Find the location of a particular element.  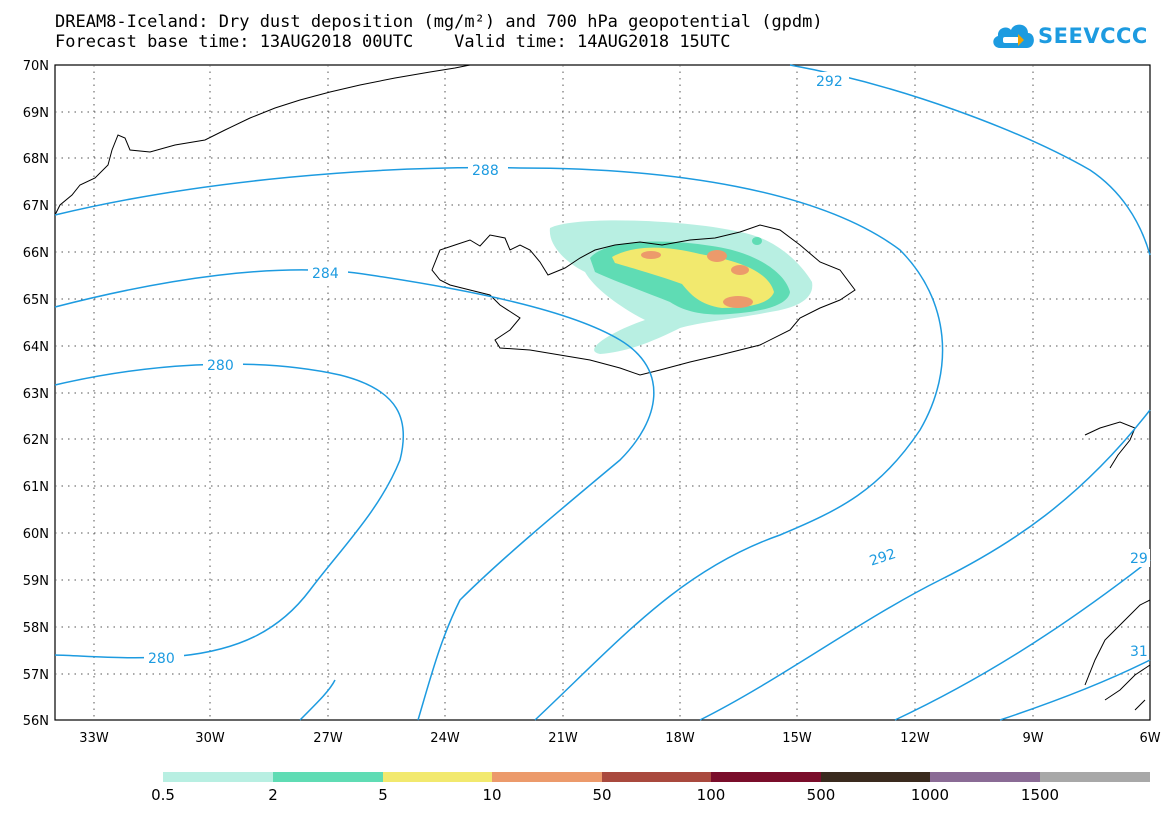

lon-label: 15W is located at coordinates (797, 738).